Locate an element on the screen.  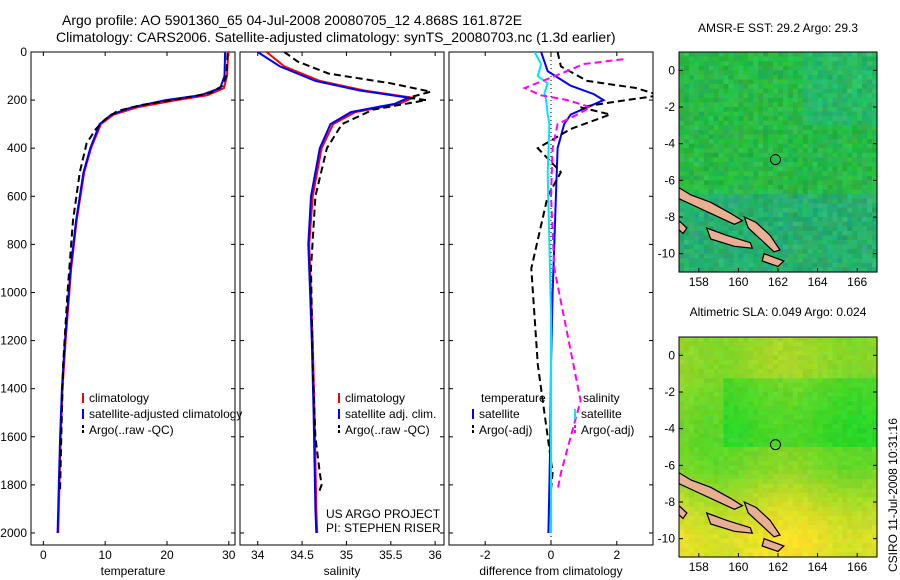
sla-map-xtick-label: 166 is located at coordinates (857, 567).